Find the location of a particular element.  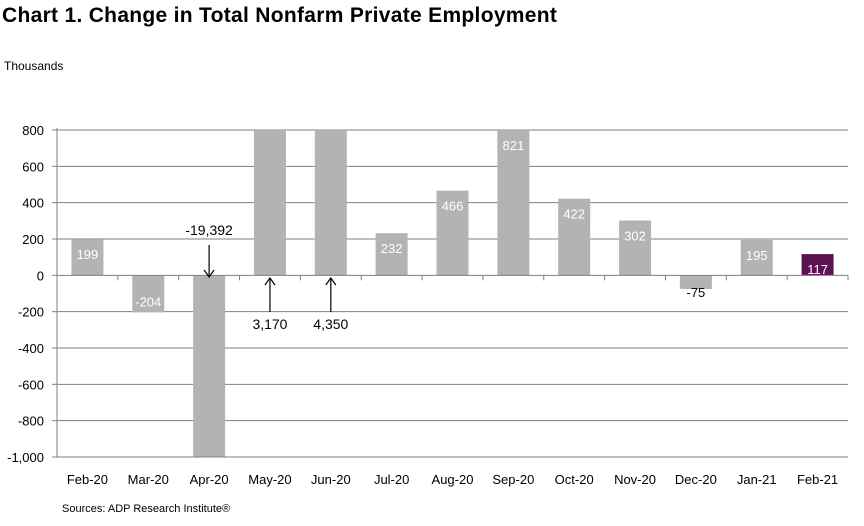

y-tick-label: -200 is located at coordinates (31, 312).